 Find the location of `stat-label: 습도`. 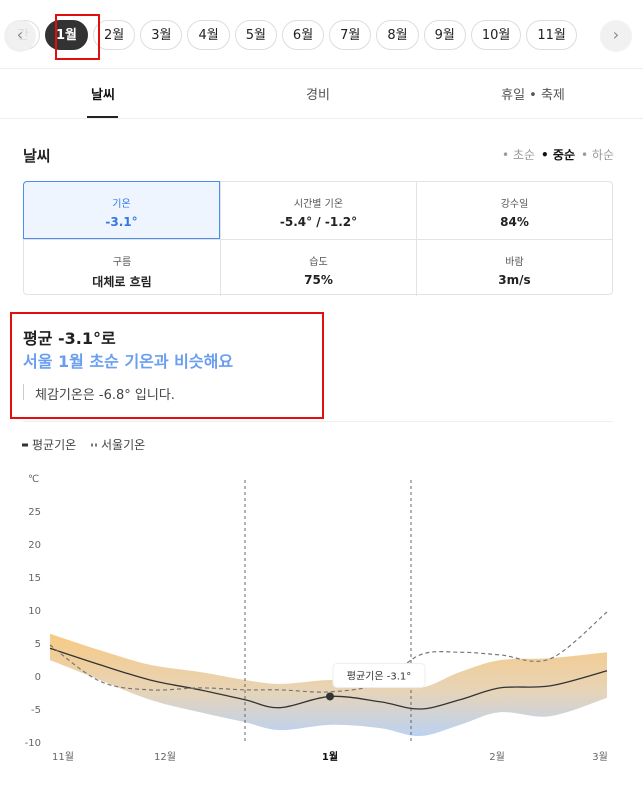

stat-label: 습도 is located at coordinates (318, 262).